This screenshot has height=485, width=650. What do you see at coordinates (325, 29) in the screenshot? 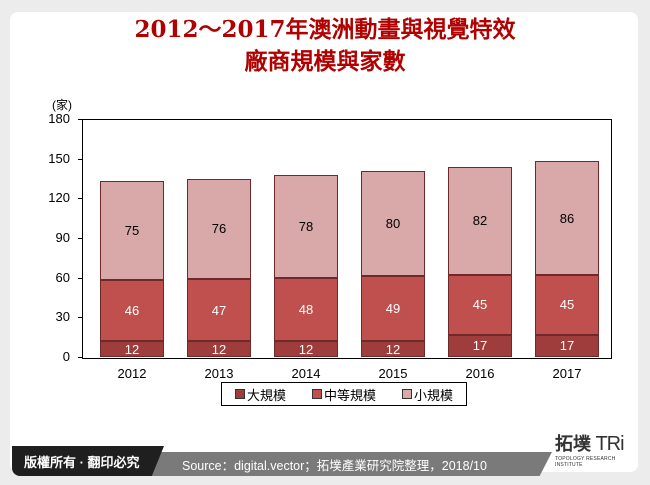
I see `chart-title-line1: 2012～2017年澳洲動畫與視覺特效` at bounding box center [325, 29].